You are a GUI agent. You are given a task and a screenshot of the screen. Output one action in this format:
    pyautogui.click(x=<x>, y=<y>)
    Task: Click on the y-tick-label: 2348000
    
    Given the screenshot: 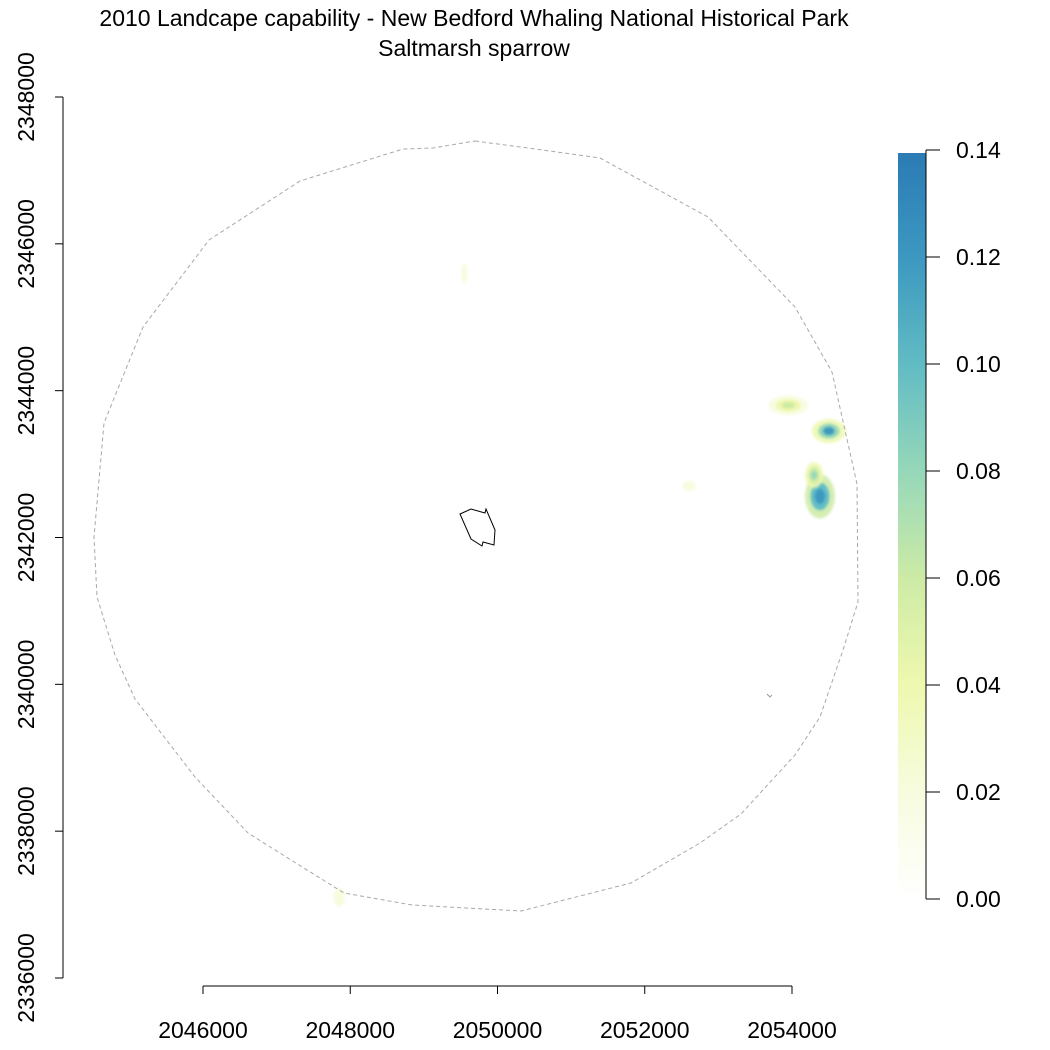 What is the action you would take?
    pyautogui.click(x=26, y=97)
    